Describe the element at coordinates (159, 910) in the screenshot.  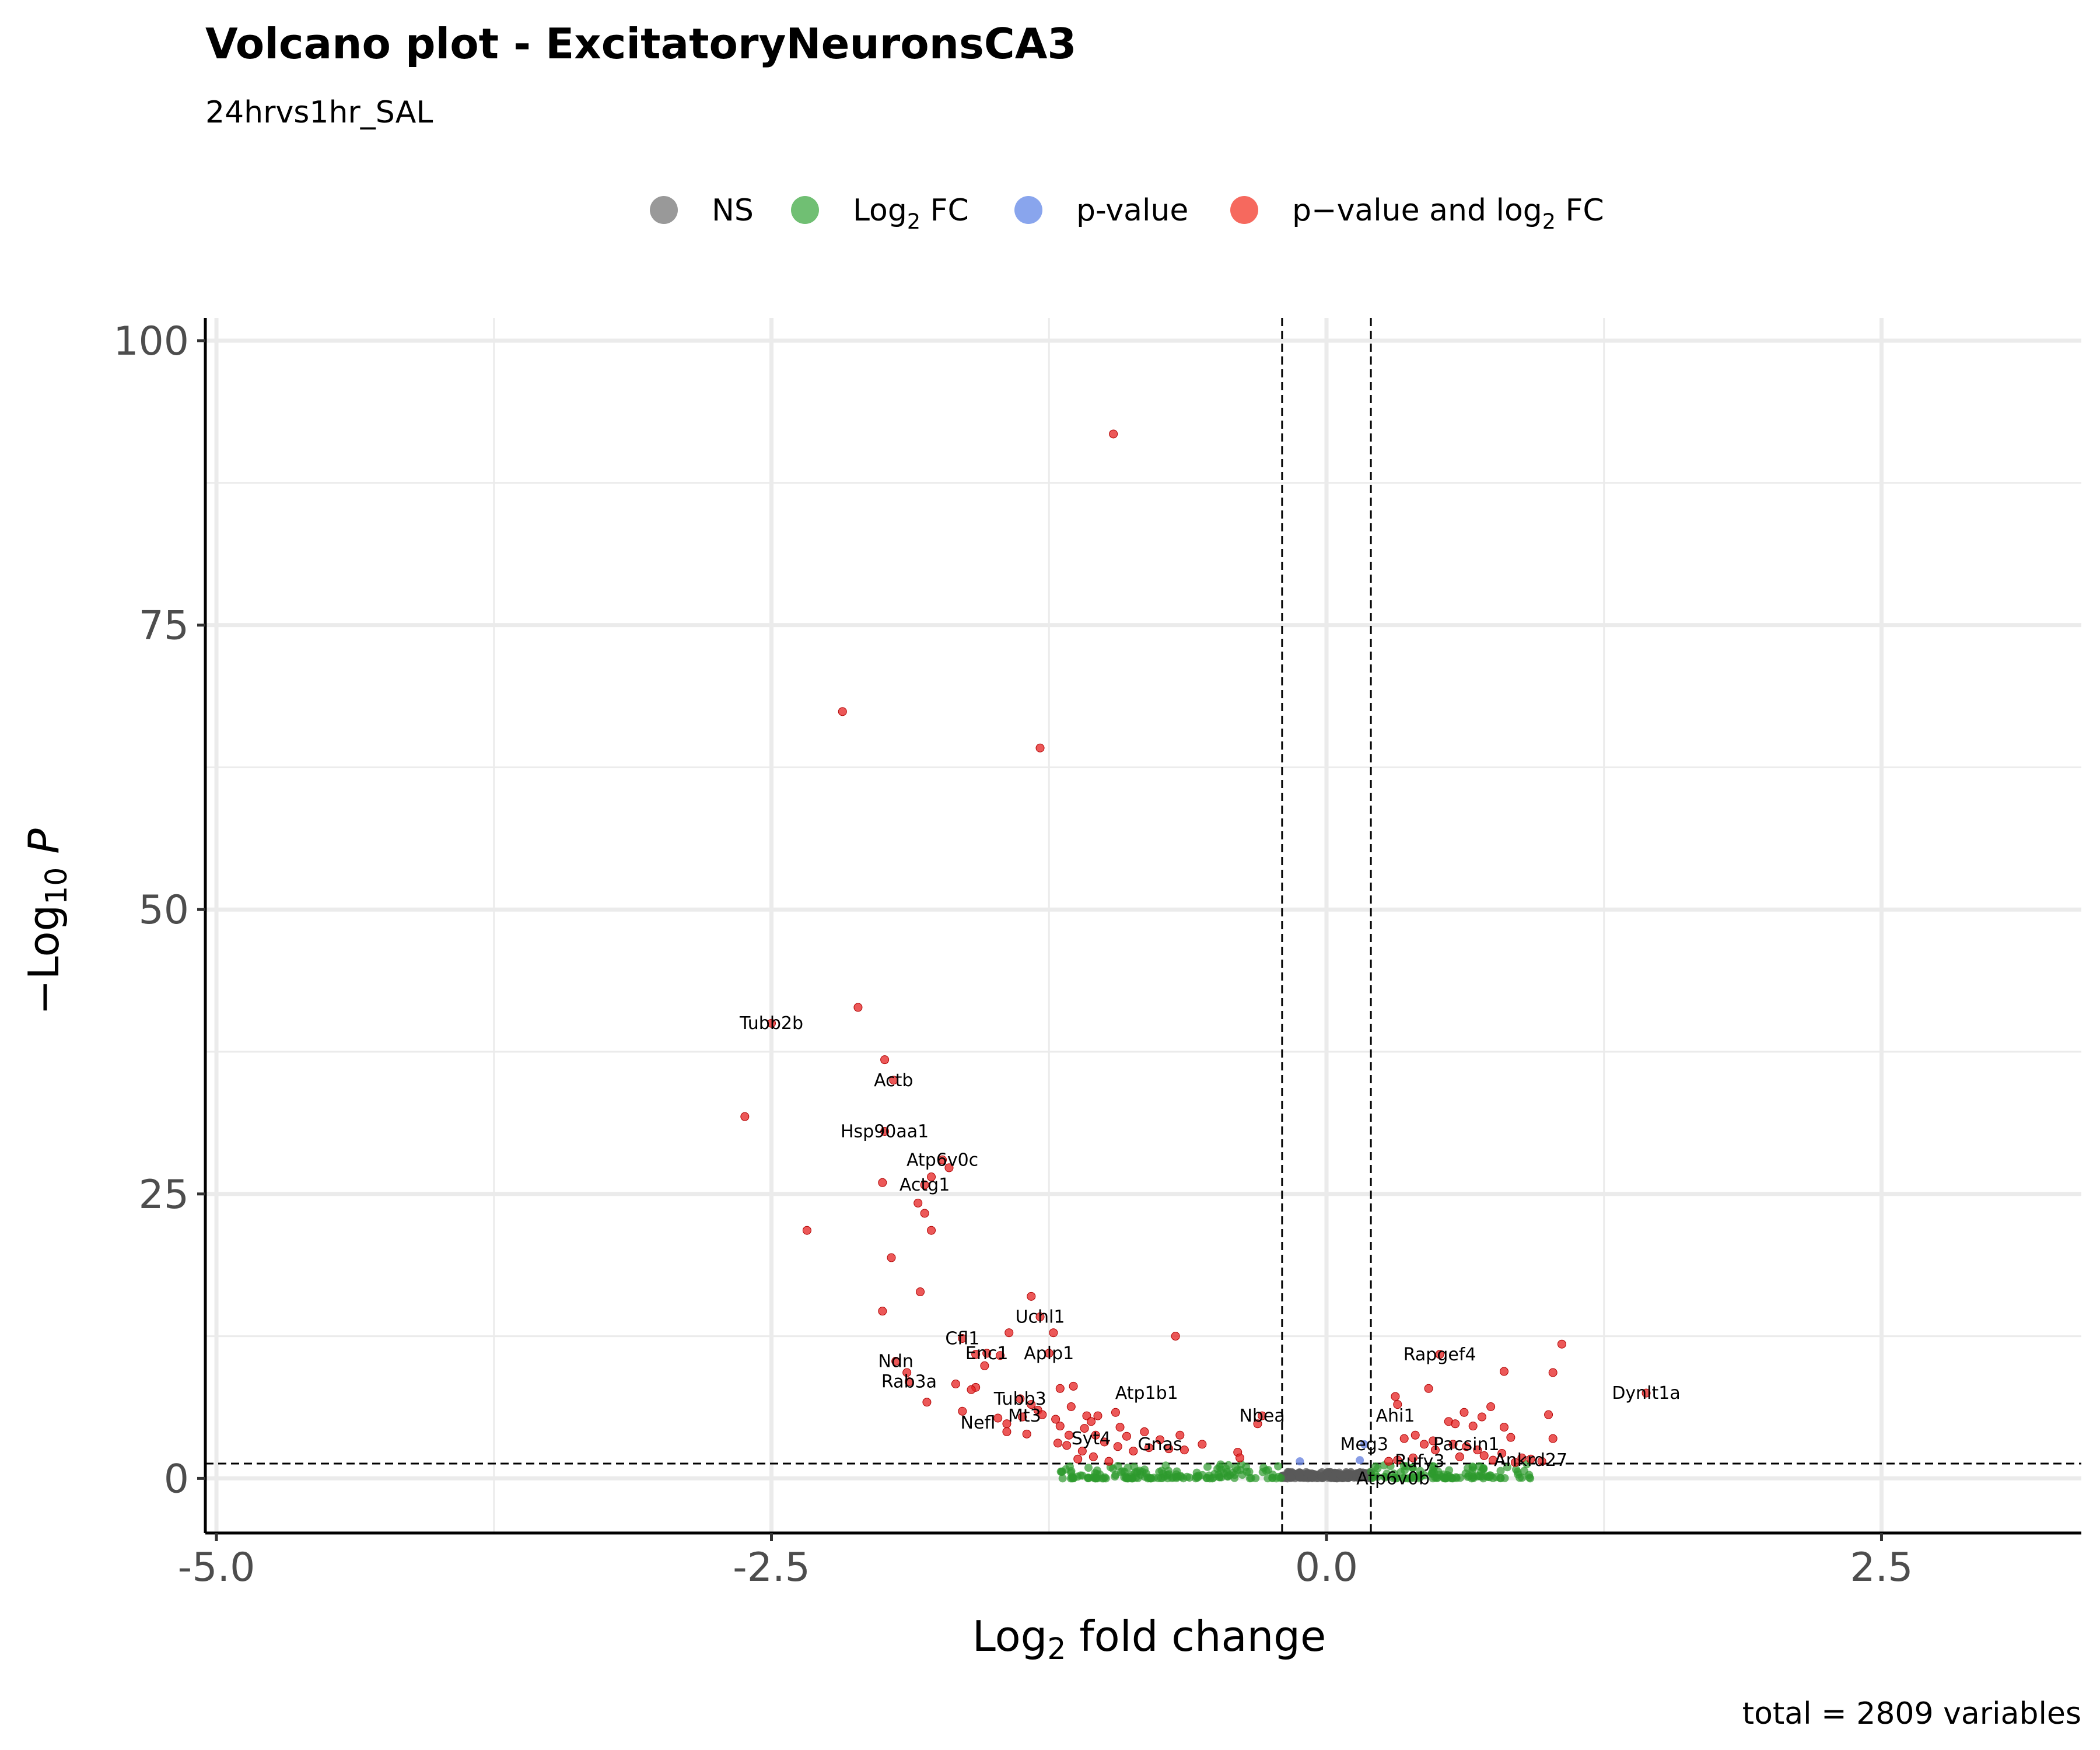
I see `y-axis-ticks: 0 25 50 75 100` at that location.